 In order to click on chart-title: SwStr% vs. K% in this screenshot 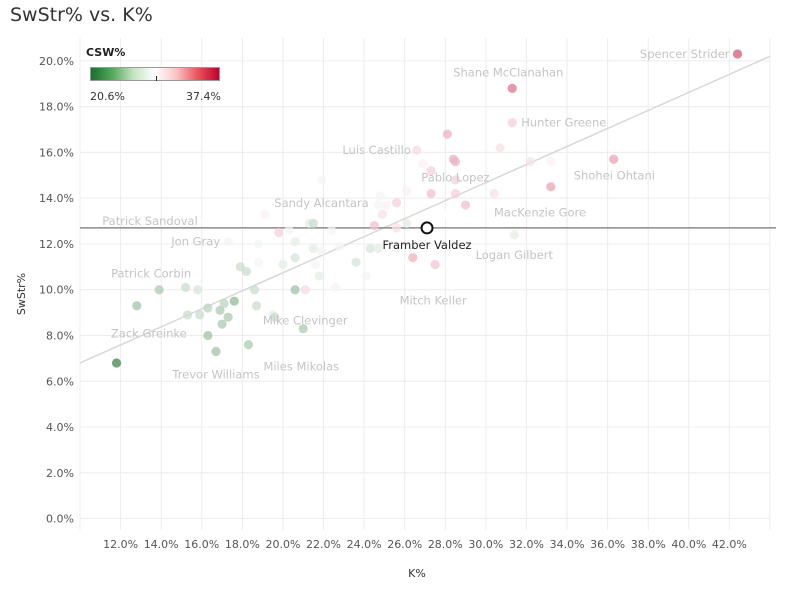, I will do `click(81, 15)`.